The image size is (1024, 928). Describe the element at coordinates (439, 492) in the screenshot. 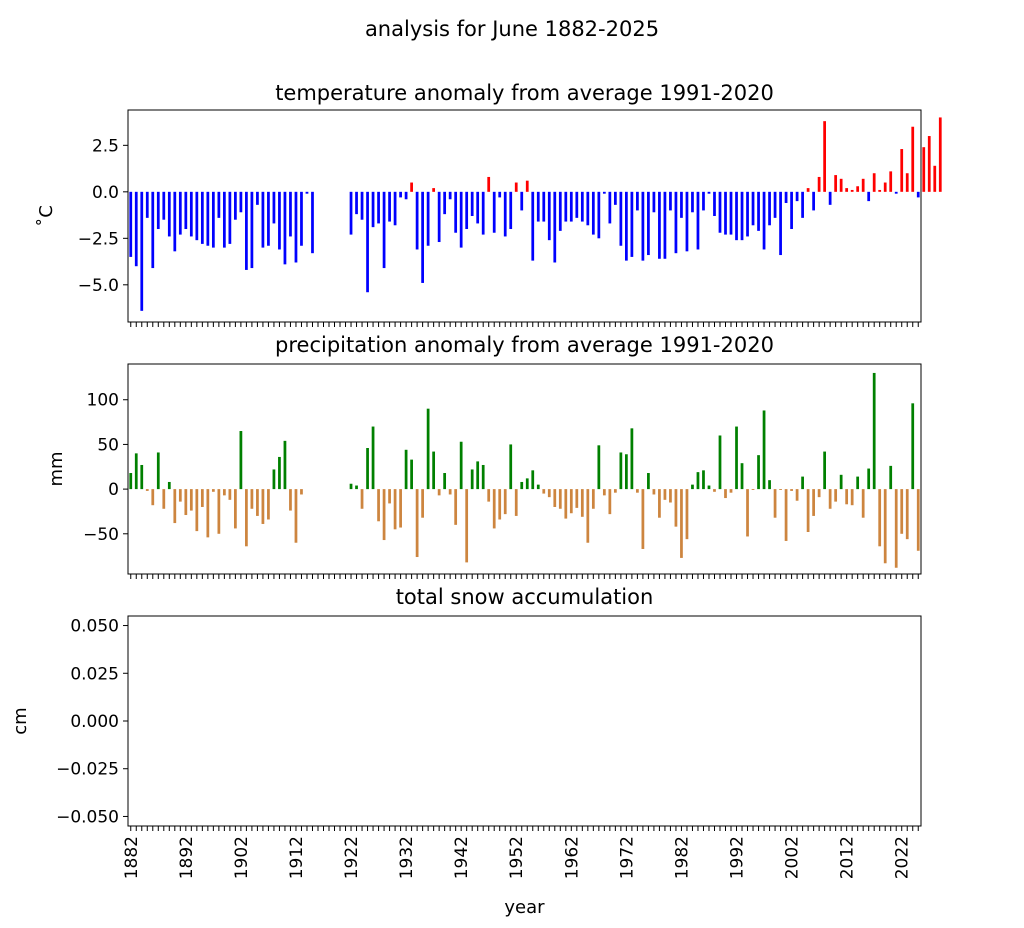

I see `precipitation-bar-1938` at that location.